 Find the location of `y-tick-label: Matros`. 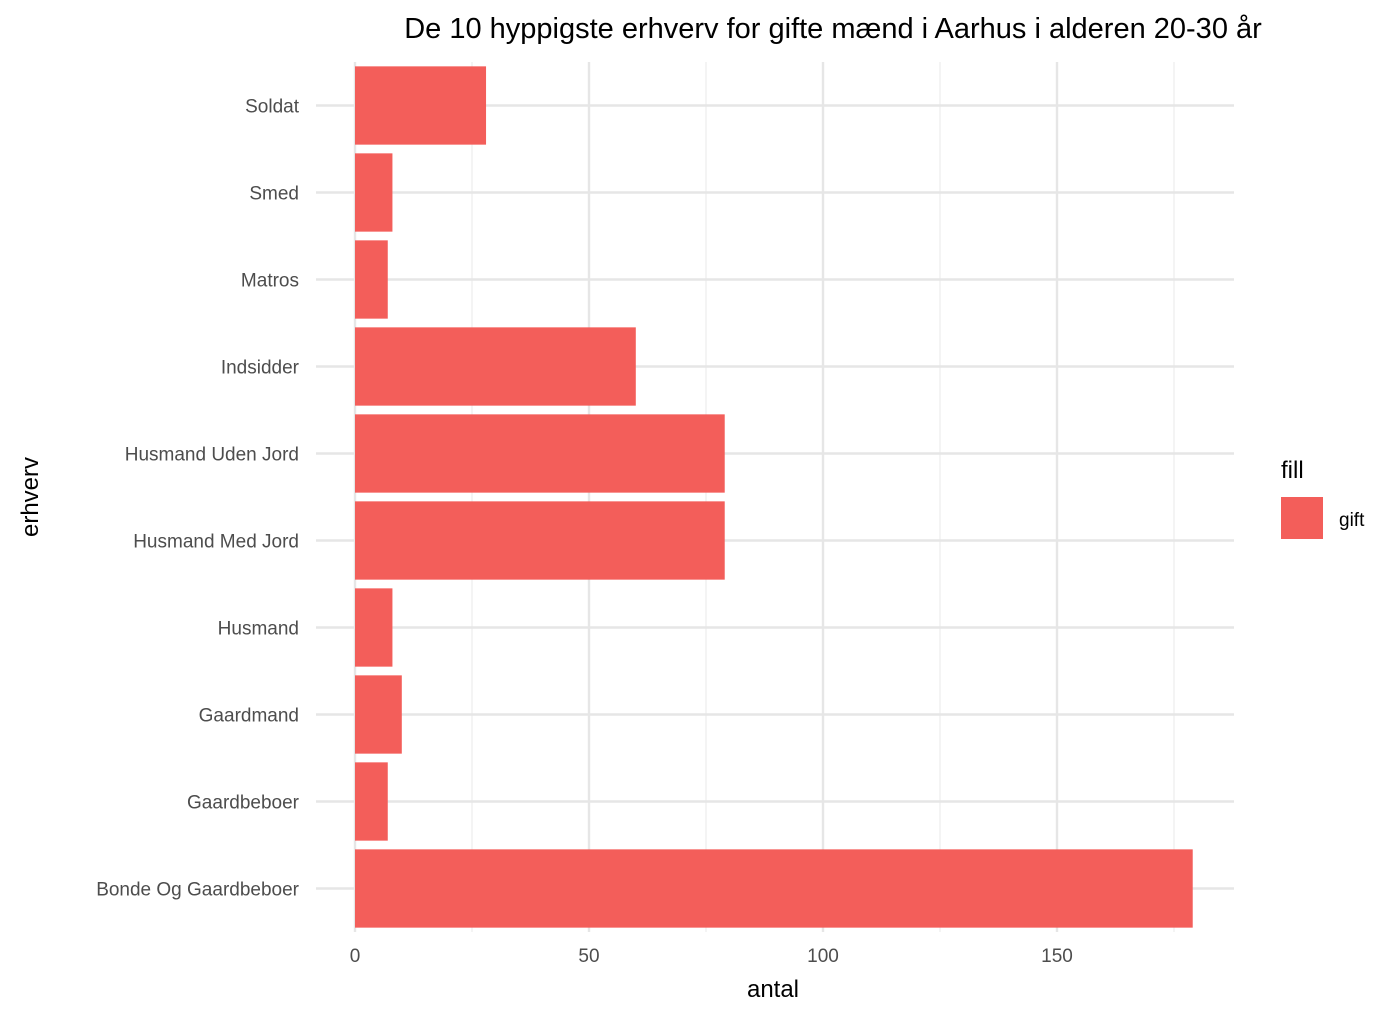

y-tick-label: Matros is located at coordinates (270, 281).